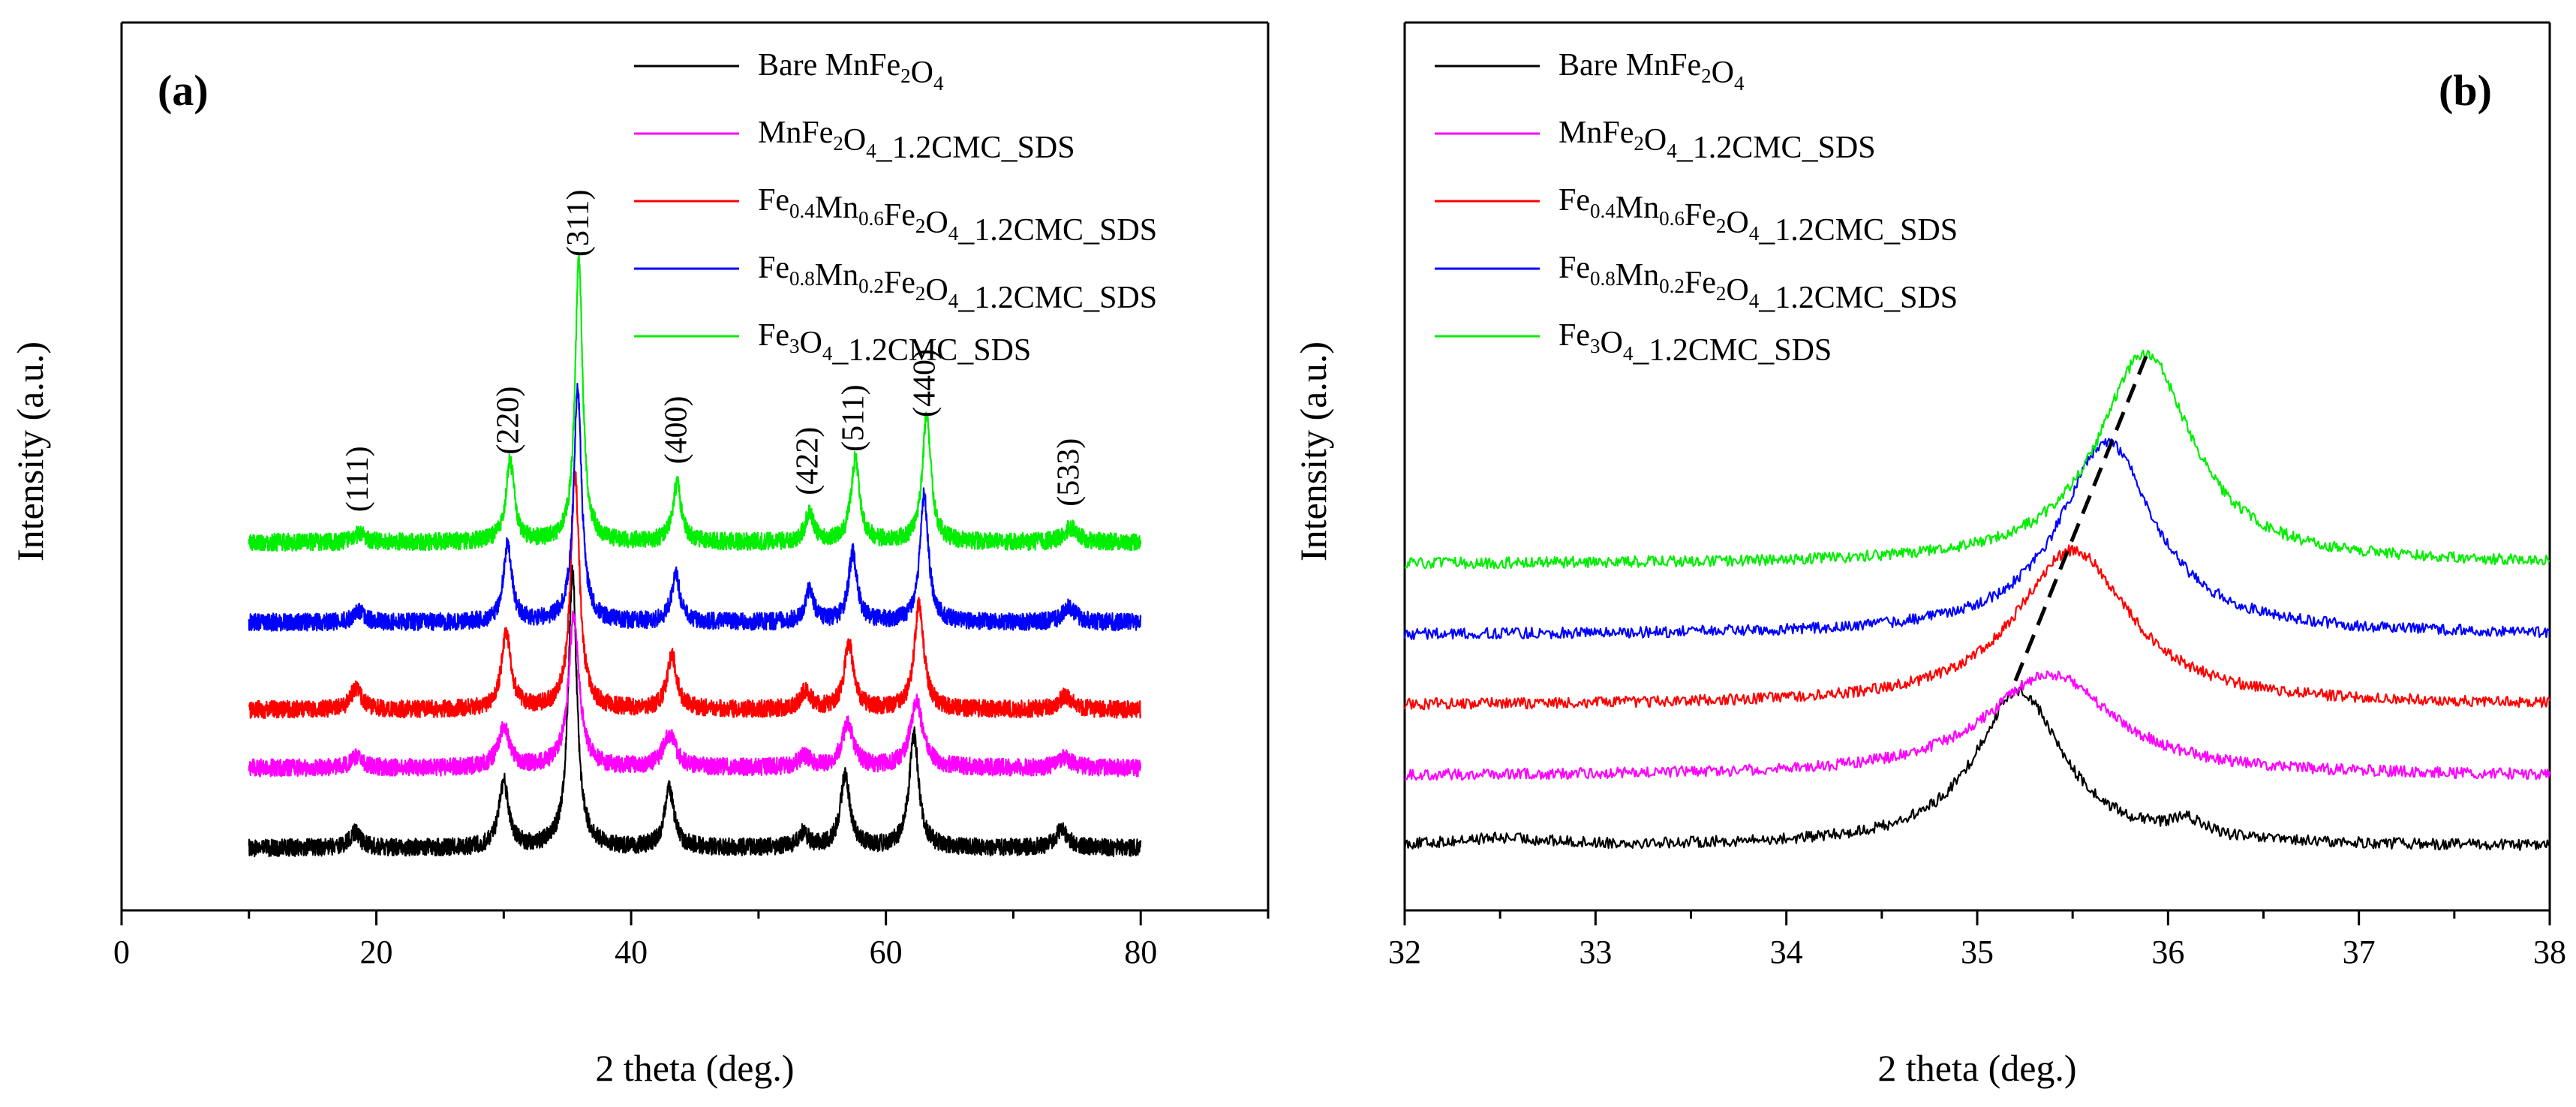  Describe the element at coordinates (677, 430) in the screenshot. I see `miller-index-label: (400)` at that location.